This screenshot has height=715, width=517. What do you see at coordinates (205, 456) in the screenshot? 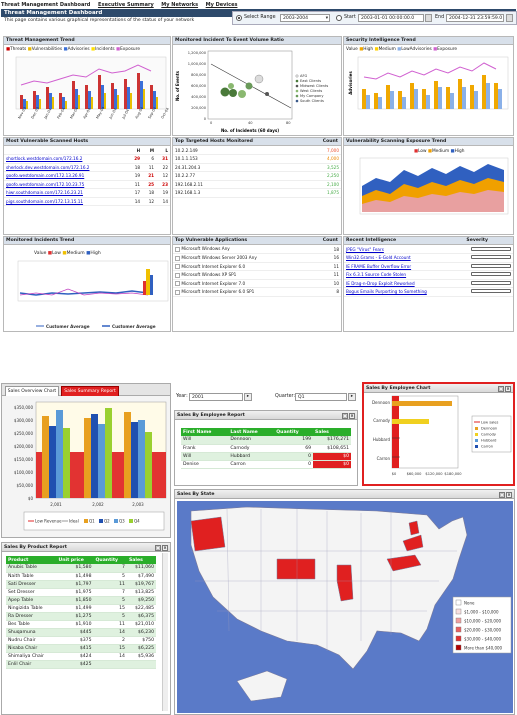
I see `first-name: Will` at bounding box center [205, 456].